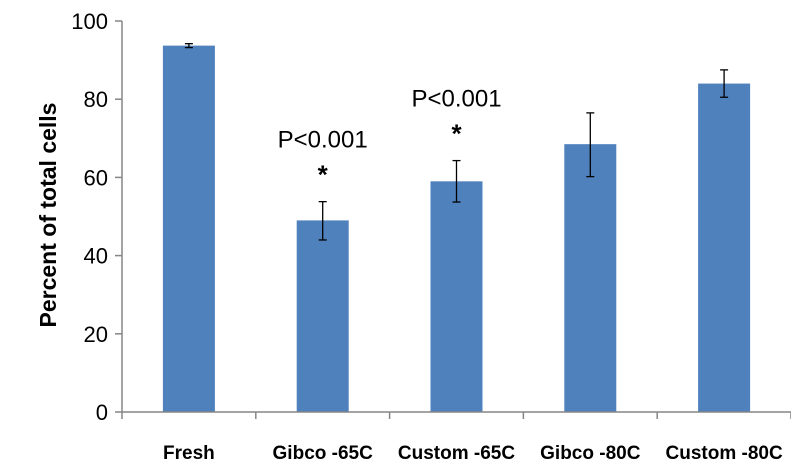  I want to click on y-tick-label: 40, so click(96, 256).